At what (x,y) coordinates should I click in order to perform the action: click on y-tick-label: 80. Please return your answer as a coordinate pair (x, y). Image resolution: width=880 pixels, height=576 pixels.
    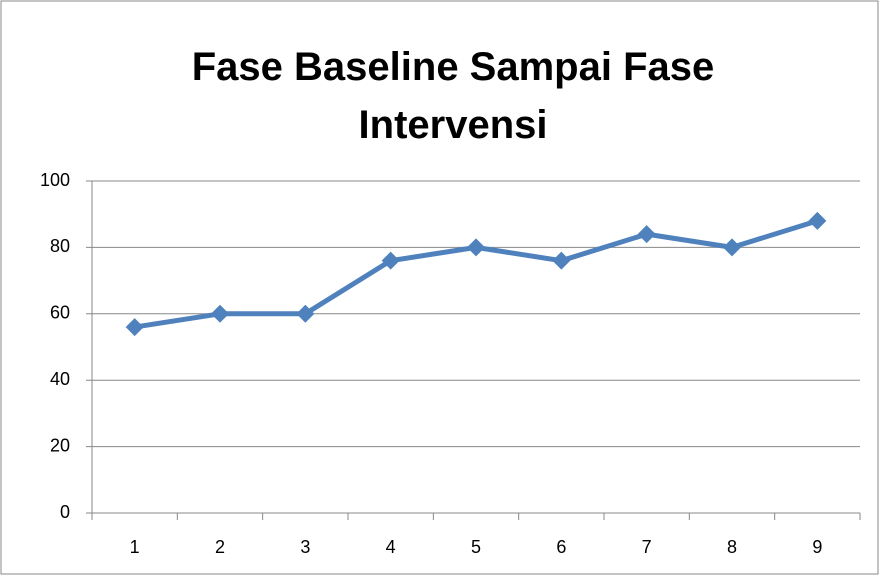
    Looking at the image, I should click on (60, 246).